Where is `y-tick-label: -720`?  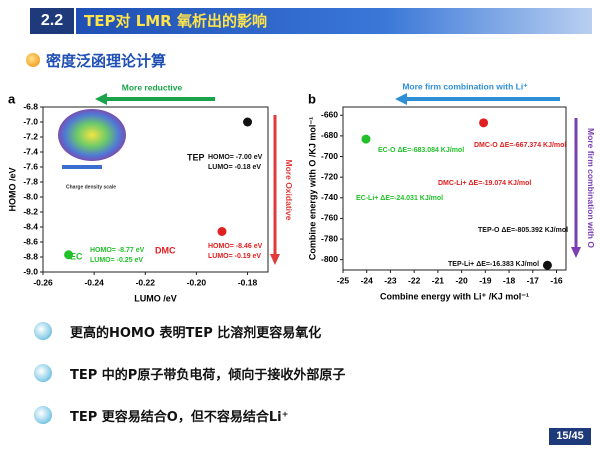 y-tick-label: -720 is located at coordinates (329, 176).